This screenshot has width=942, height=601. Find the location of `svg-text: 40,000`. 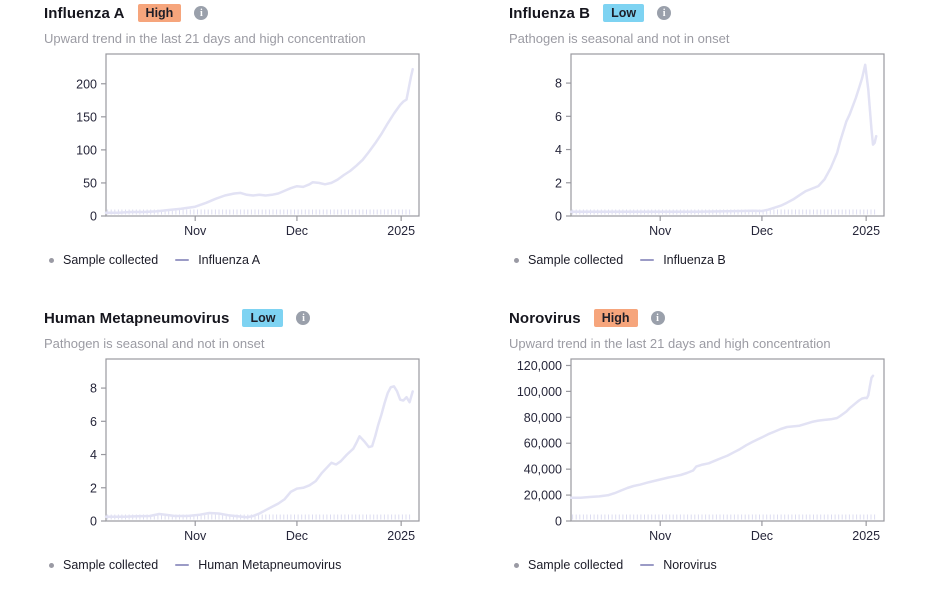

svg-text: 40,000 is located at coordinates (543, 470).